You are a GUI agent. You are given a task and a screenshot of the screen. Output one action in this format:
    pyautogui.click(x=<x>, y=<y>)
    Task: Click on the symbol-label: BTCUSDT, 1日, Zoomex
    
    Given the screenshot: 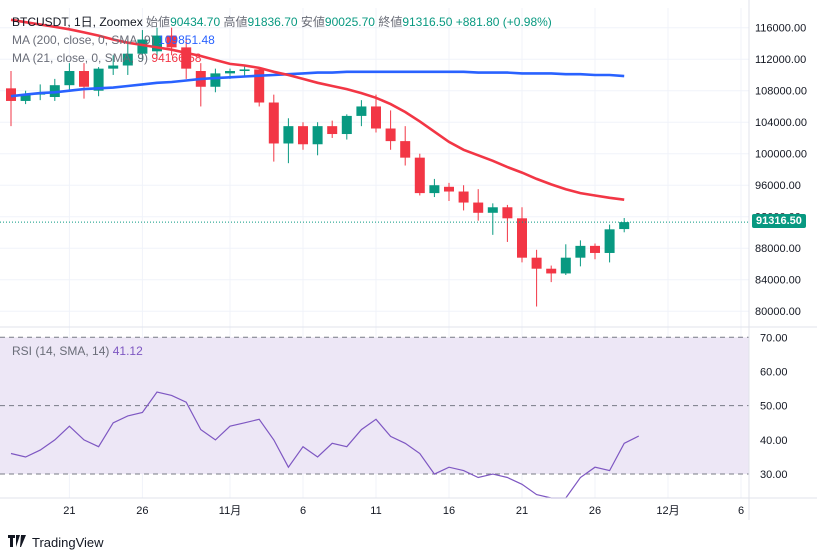 What is the action you would take?
    pyautogui.click(x=77, y=22)
    